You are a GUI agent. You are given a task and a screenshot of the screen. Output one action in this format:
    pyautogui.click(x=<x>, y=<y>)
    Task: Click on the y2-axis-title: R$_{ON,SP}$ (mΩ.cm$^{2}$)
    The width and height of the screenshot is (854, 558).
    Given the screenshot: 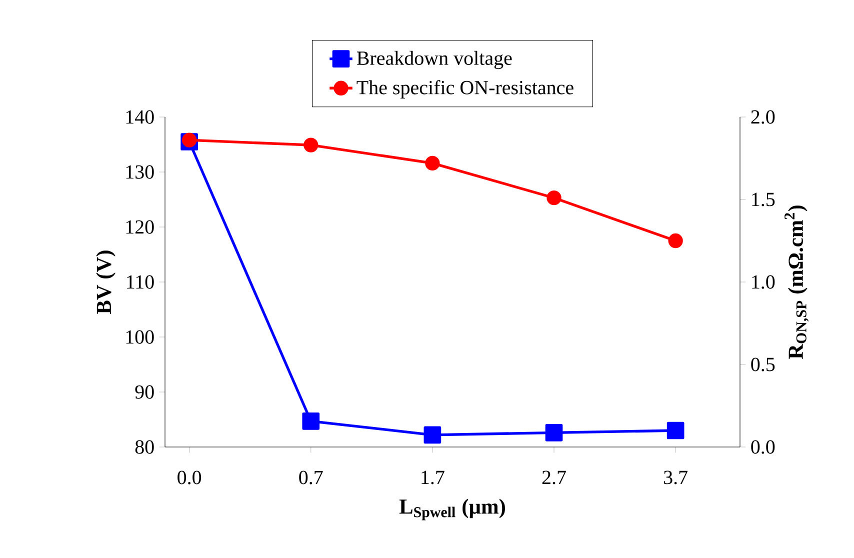 What is the action you would take?
    pyautogui.click(x=796, y=283)
    